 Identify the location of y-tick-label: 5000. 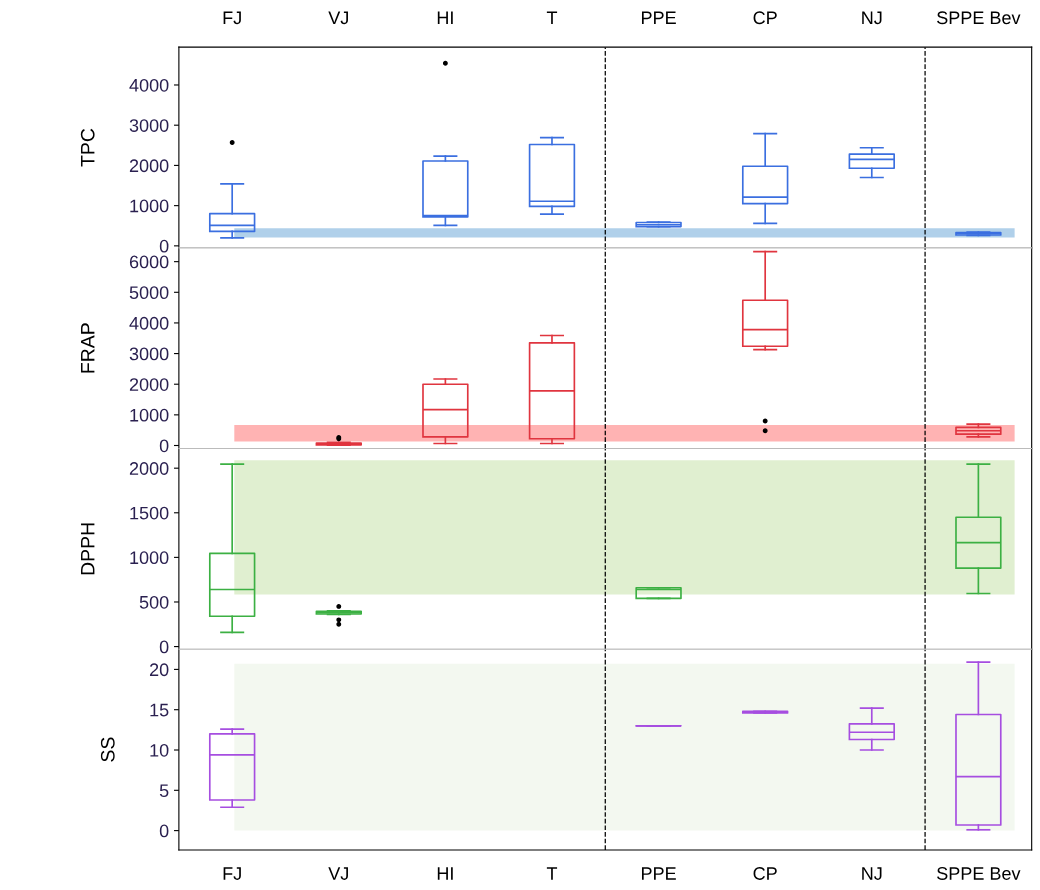
(149, 293).